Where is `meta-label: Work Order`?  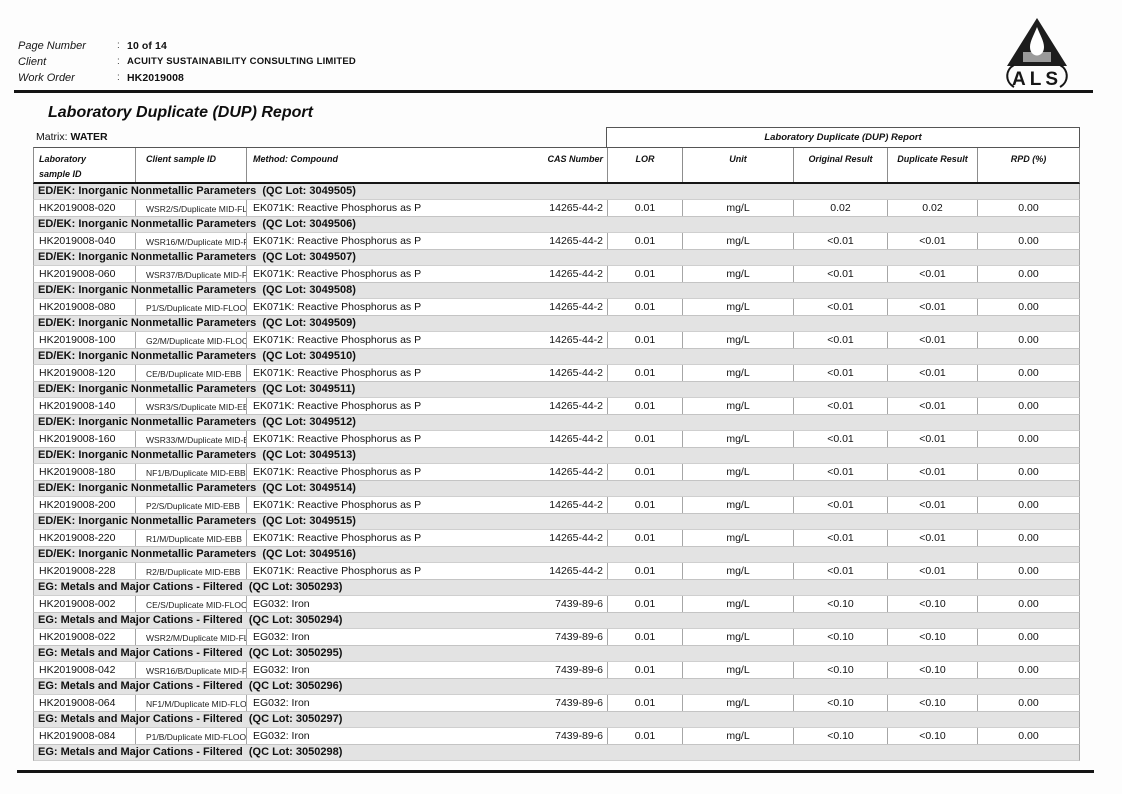 meta-label: Work Order is located at coordinates (46, 78).